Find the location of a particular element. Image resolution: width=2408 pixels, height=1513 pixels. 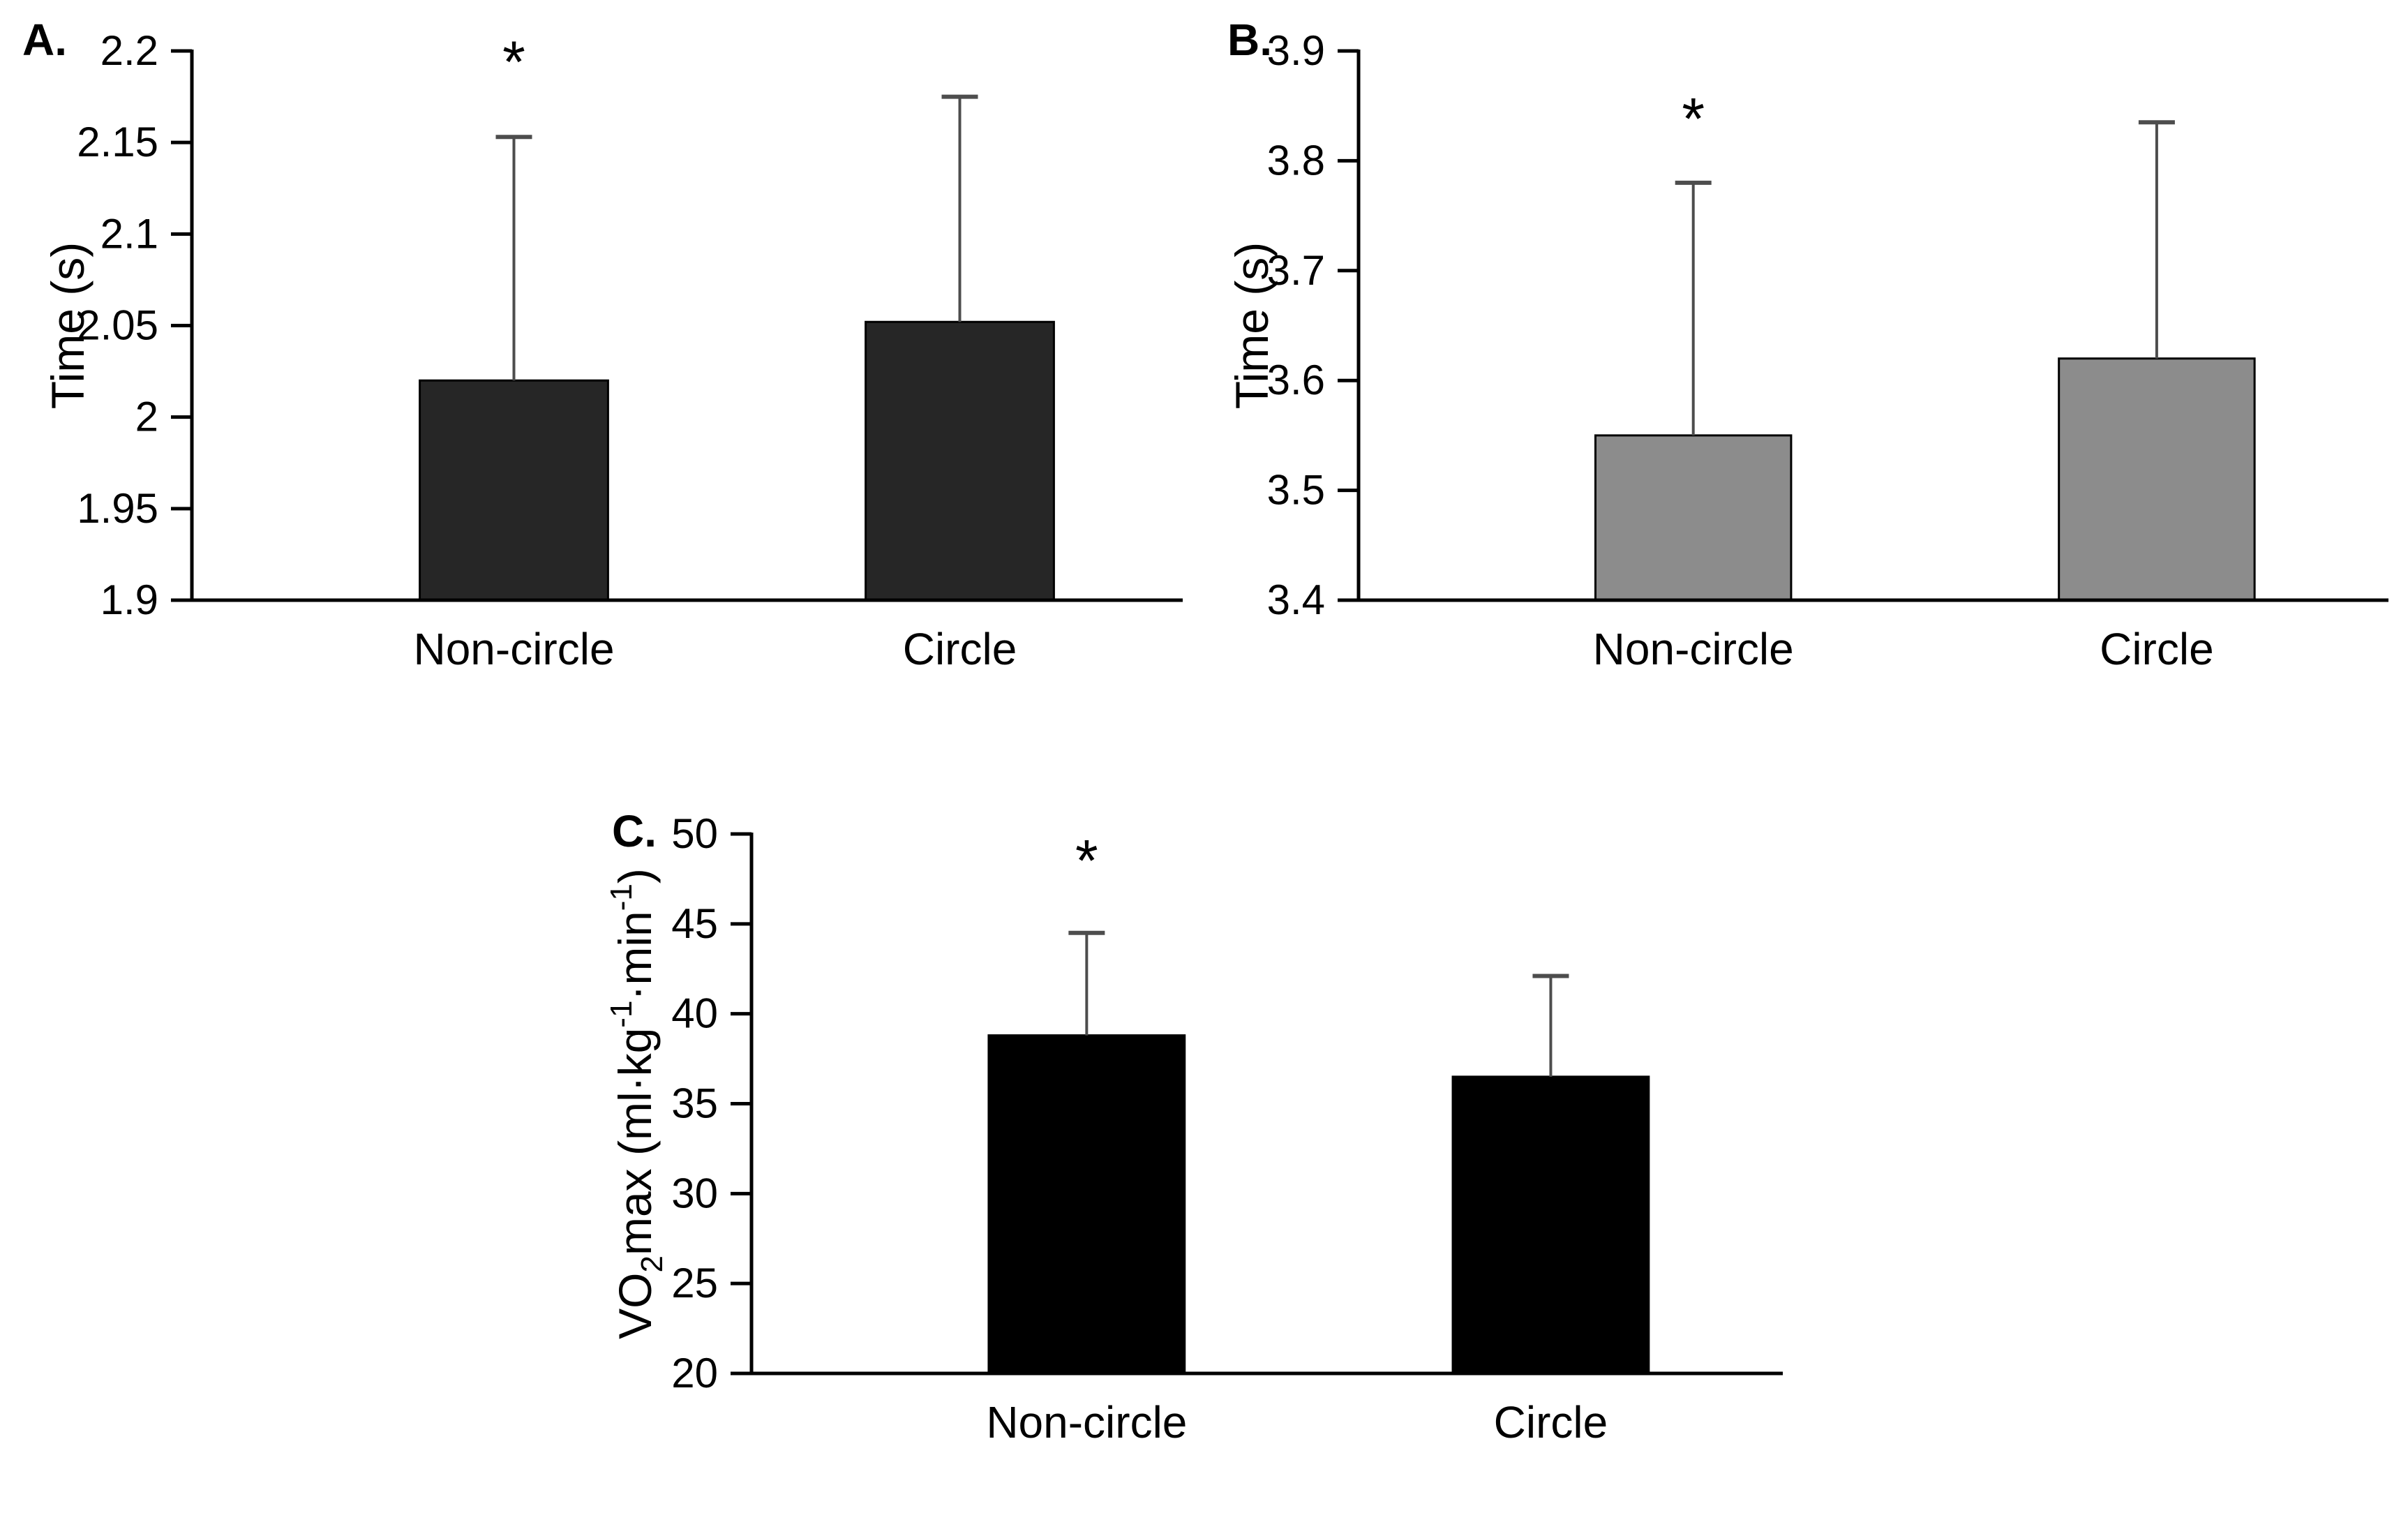

panel-b-letter: B. is located at coordinates (1249, 40).